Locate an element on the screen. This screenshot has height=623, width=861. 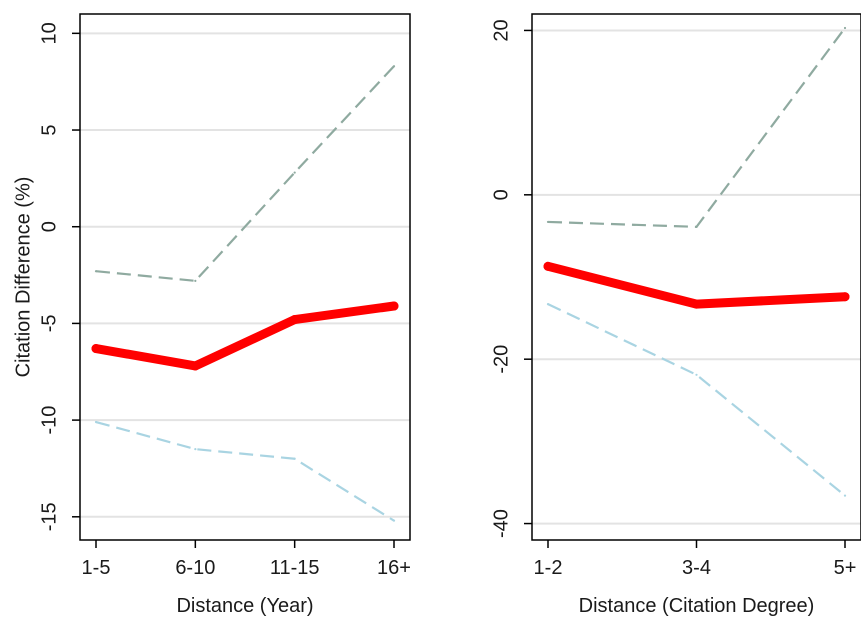
x-tick-label: 6-10 is located at coordinates (195, 568).